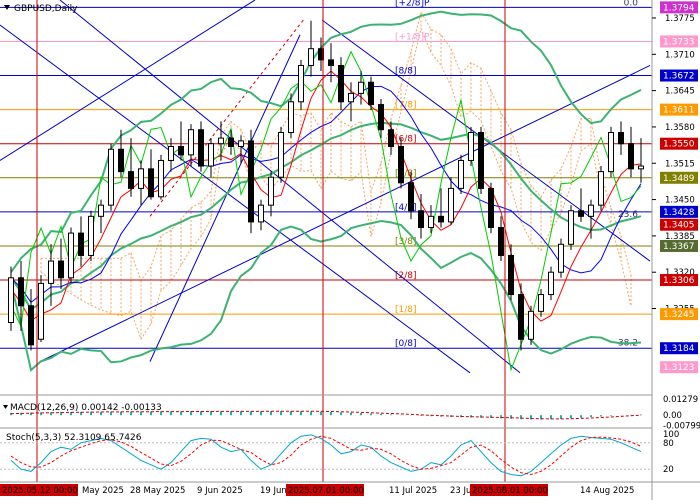 The image size is (700, 504). What do you see at coordinates (406, 208) in the screenshot?
I see `murrey-label: [4/8]` at bounding box center [406, 208].